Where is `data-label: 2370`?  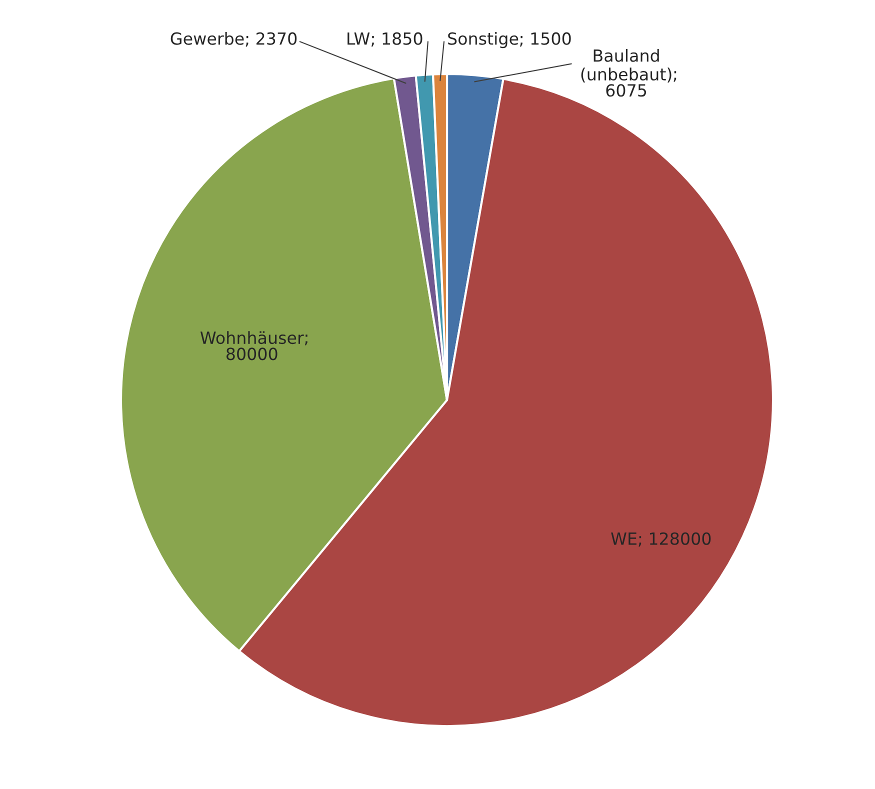 data-label: 2370 is located at coordinates (276, 38).